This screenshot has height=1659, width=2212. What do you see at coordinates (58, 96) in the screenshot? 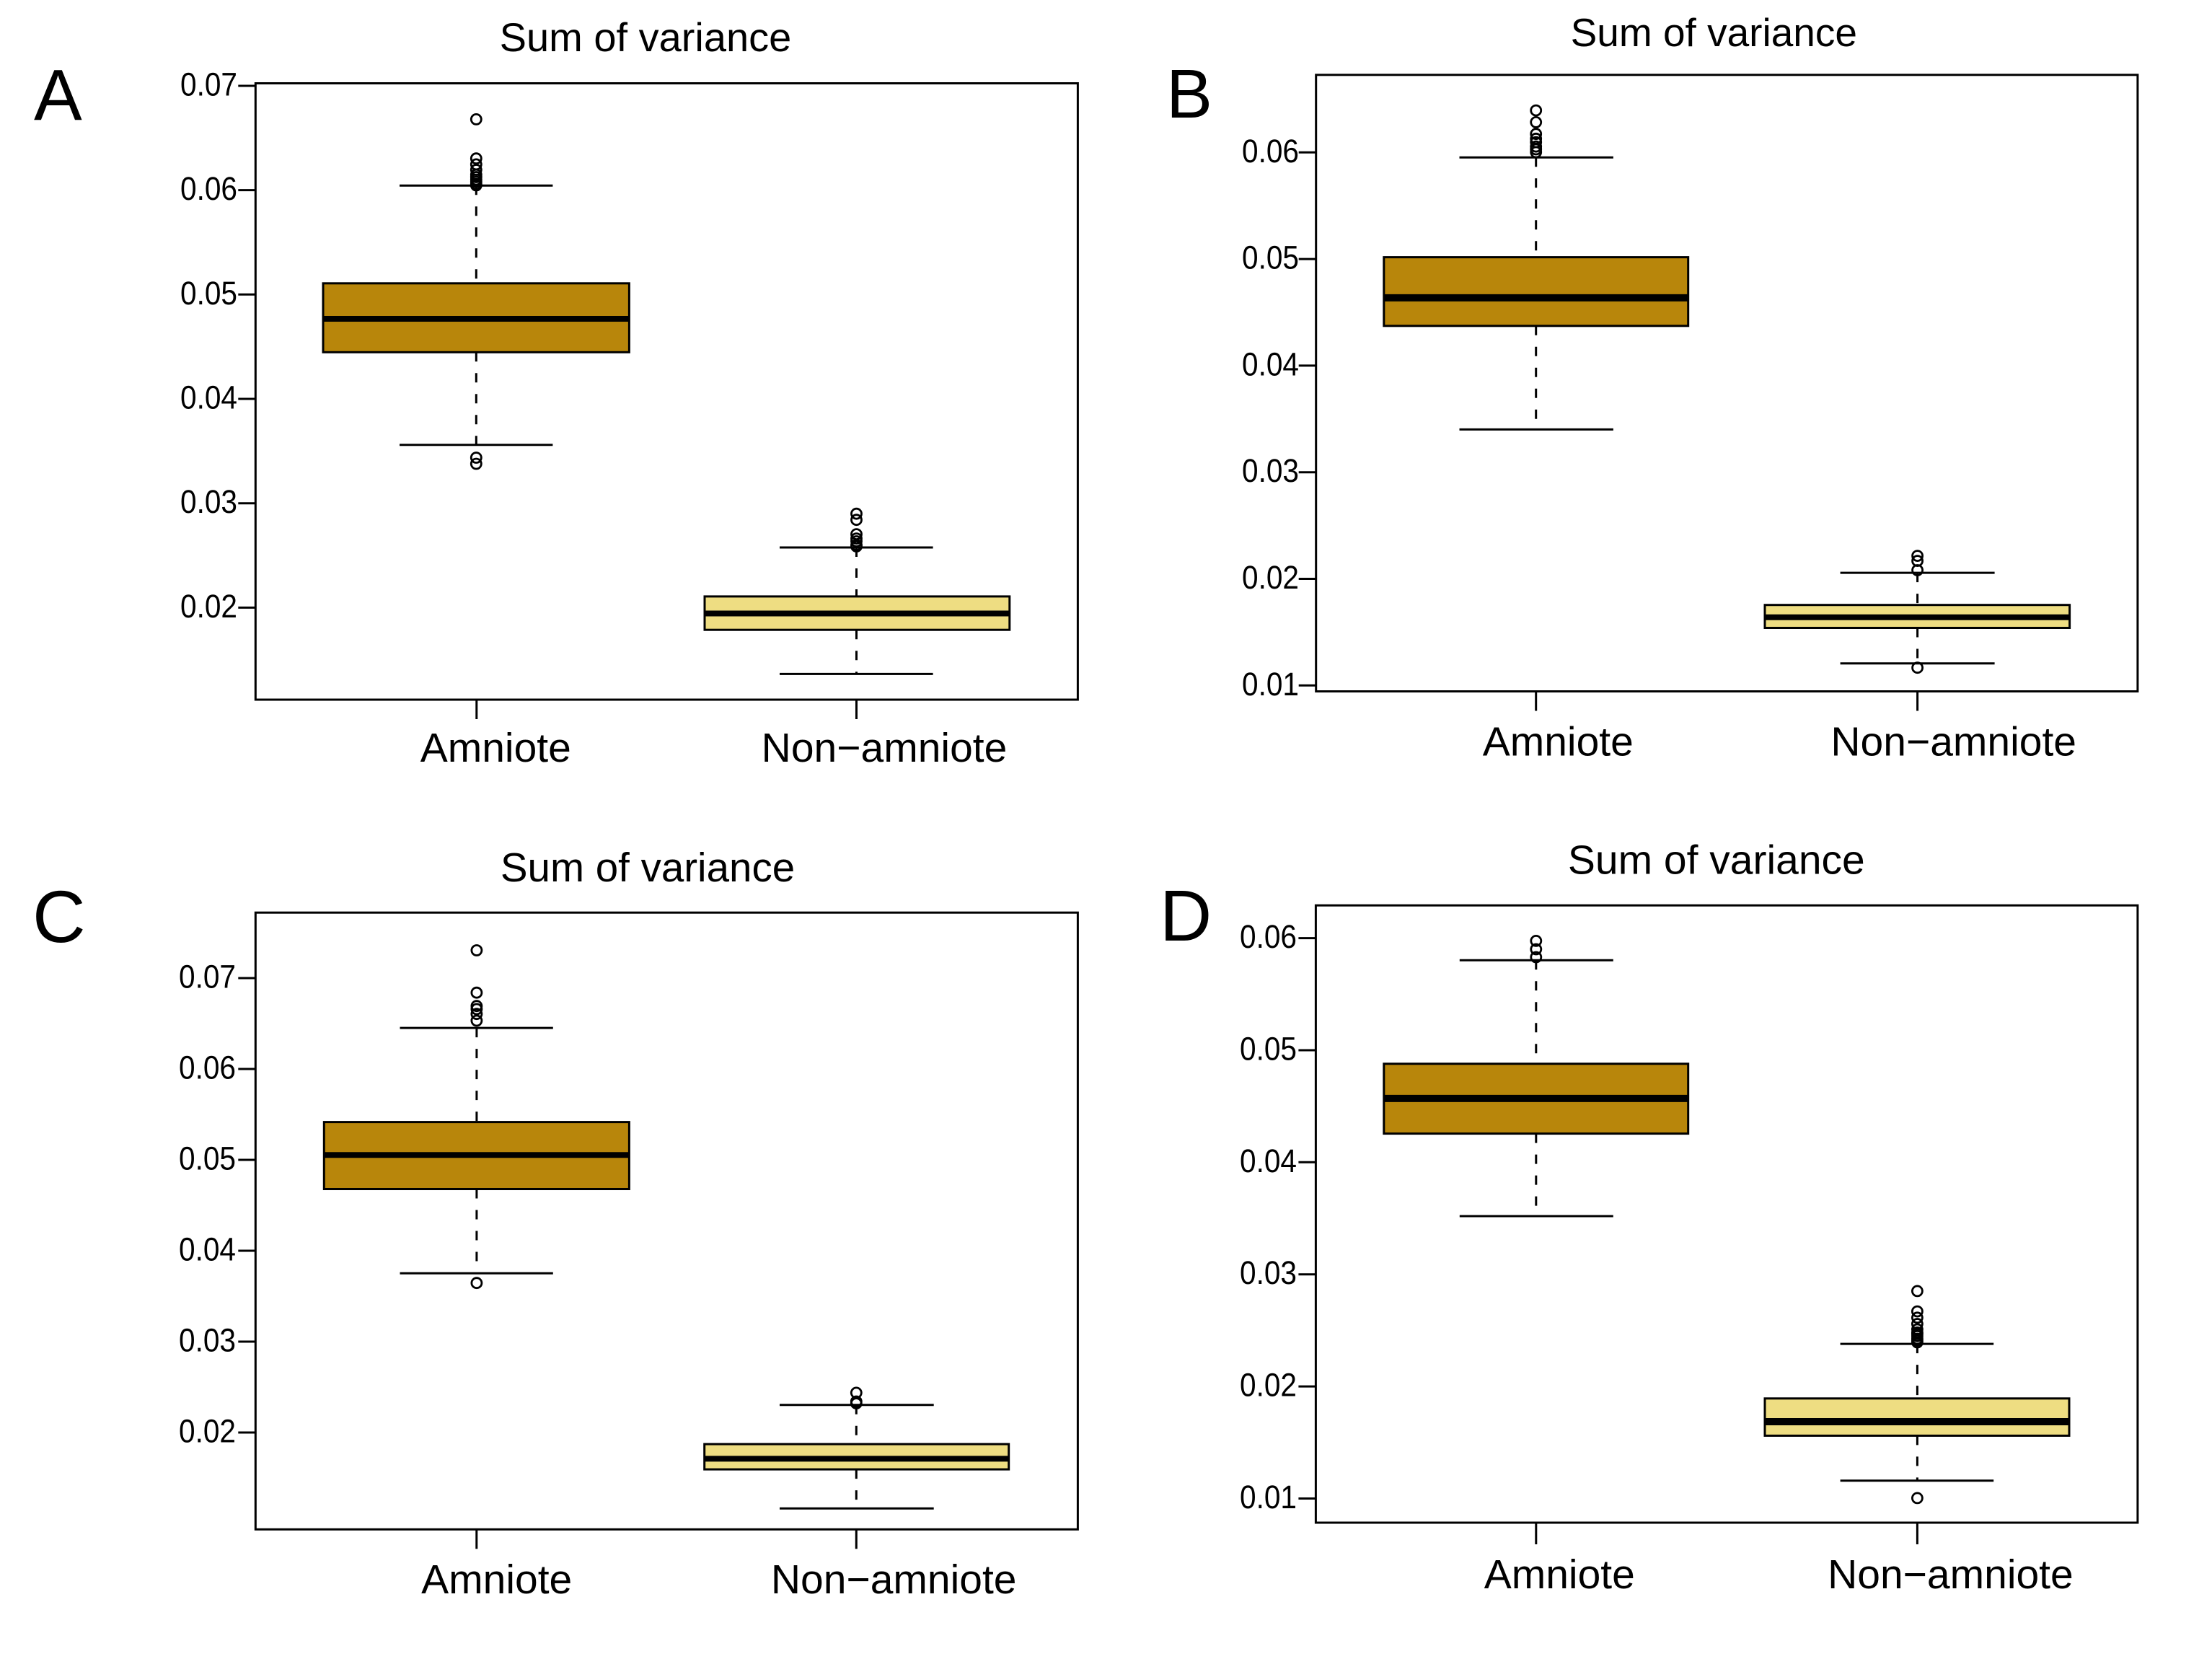
I see `svg-text: A` at bounding box center [58, 96].